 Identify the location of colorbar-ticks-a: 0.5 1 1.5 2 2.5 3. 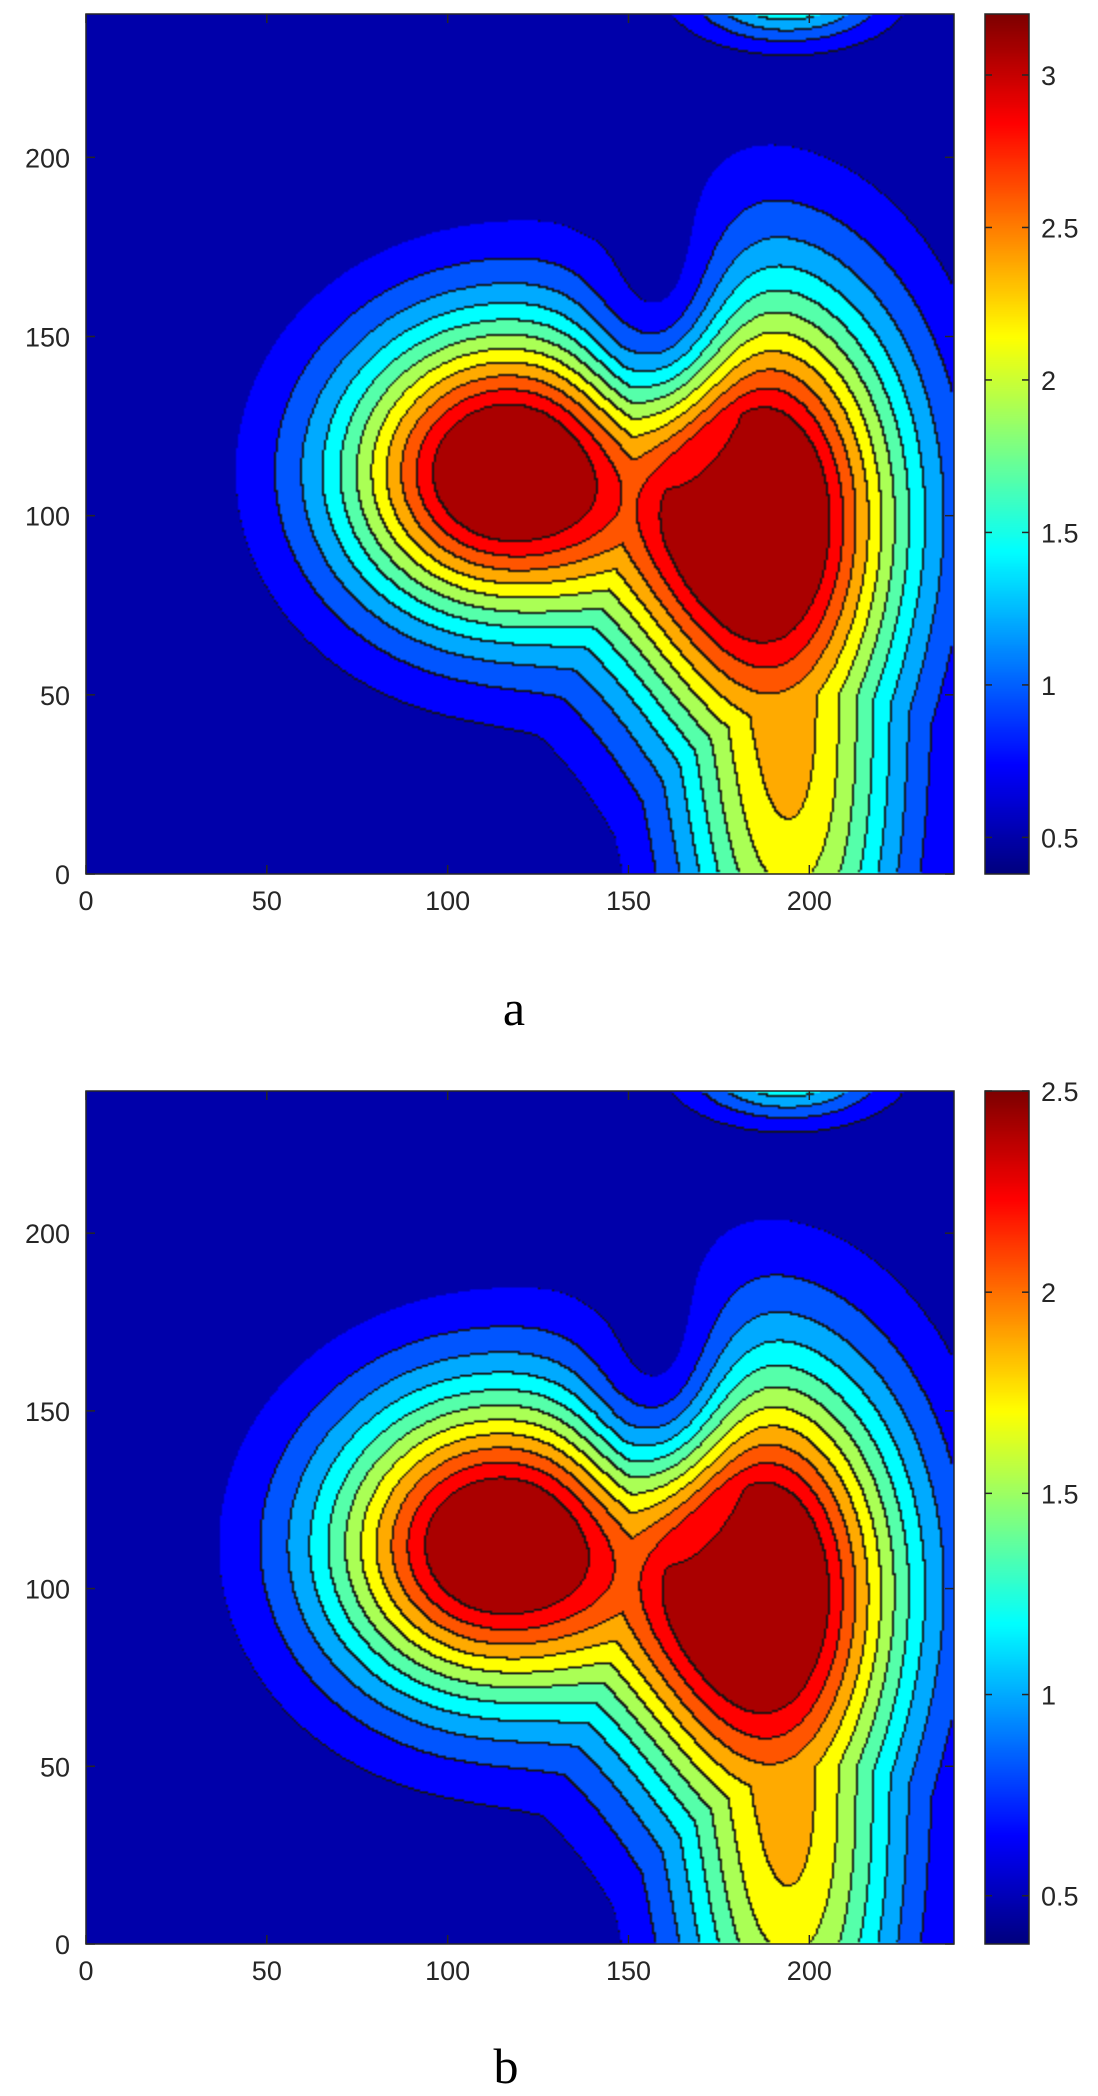
(1032, 457).